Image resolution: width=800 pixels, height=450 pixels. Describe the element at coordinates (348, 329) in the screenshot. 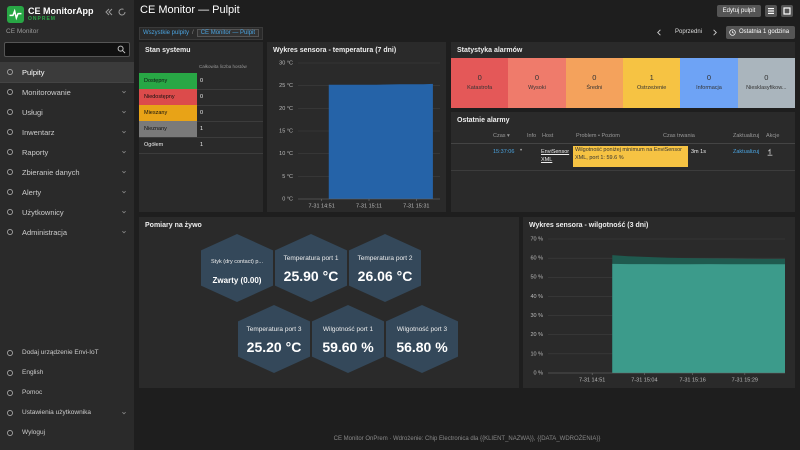

I see `live-label: Wilgotność port 1` at that location.